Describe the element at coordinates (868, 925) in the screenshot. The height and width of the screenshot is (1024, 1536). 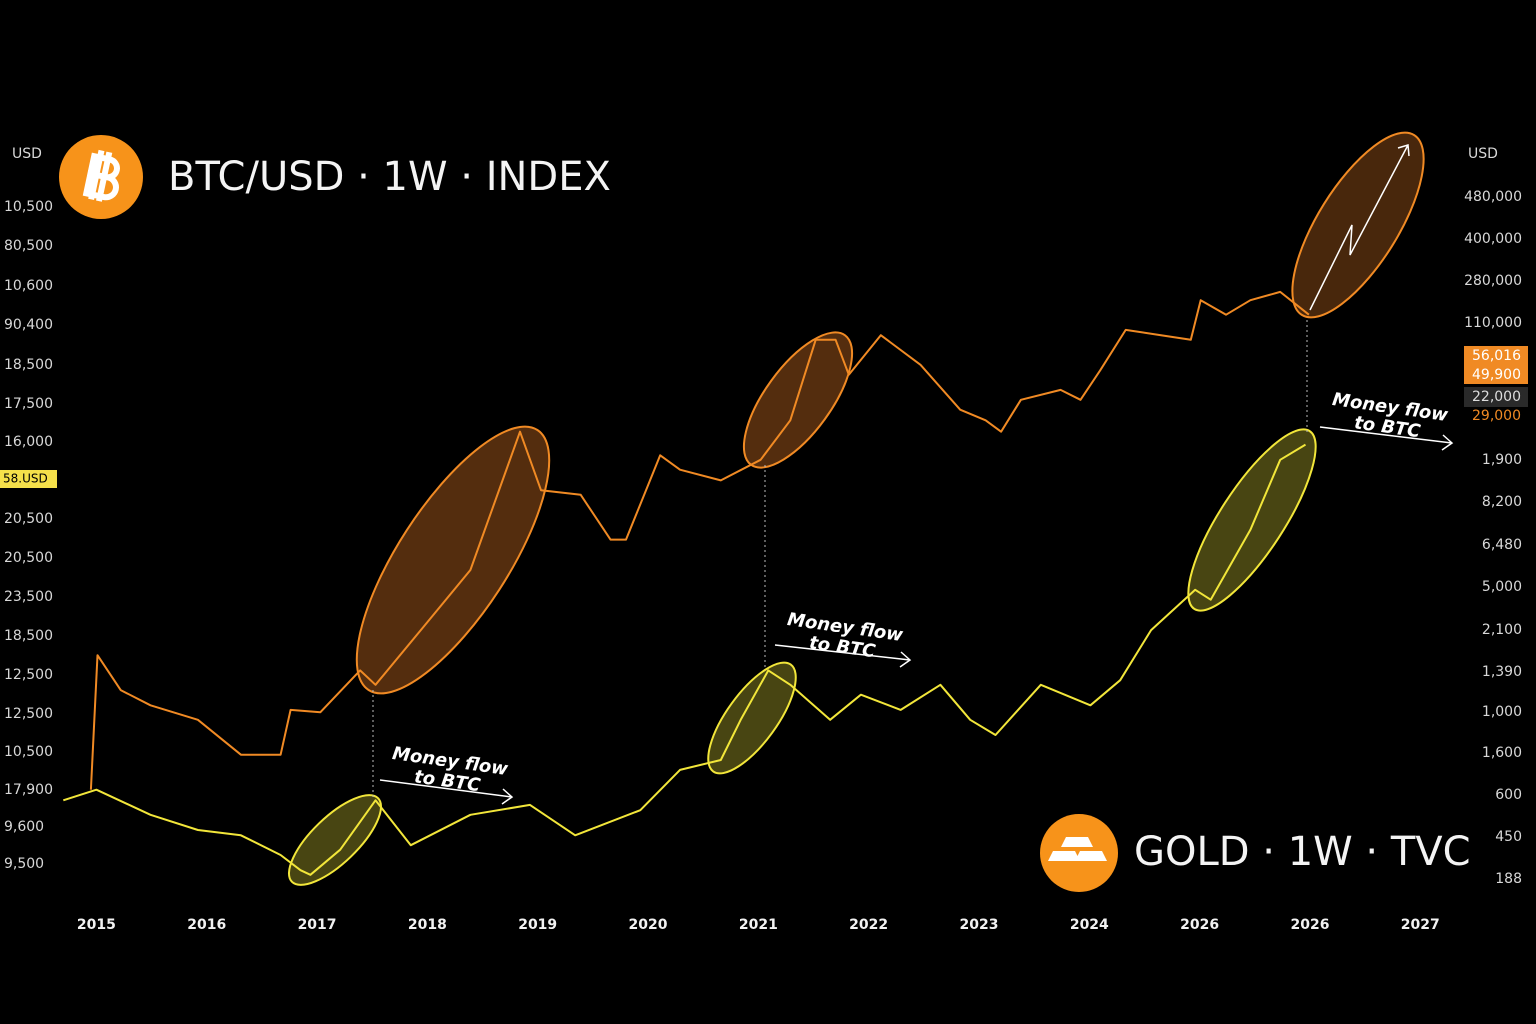
I see `x-tick-label: 2022` at that location.